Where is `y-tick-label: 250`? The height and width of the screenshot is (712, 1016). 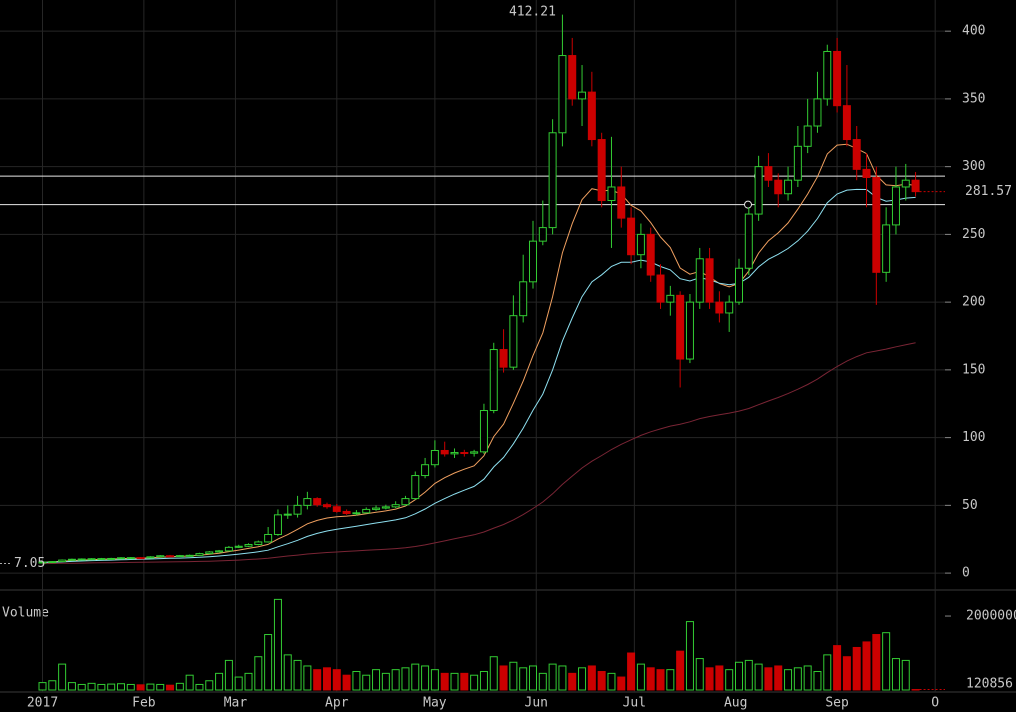
y-tick-label: 250 is located at coordinates (973, 234).